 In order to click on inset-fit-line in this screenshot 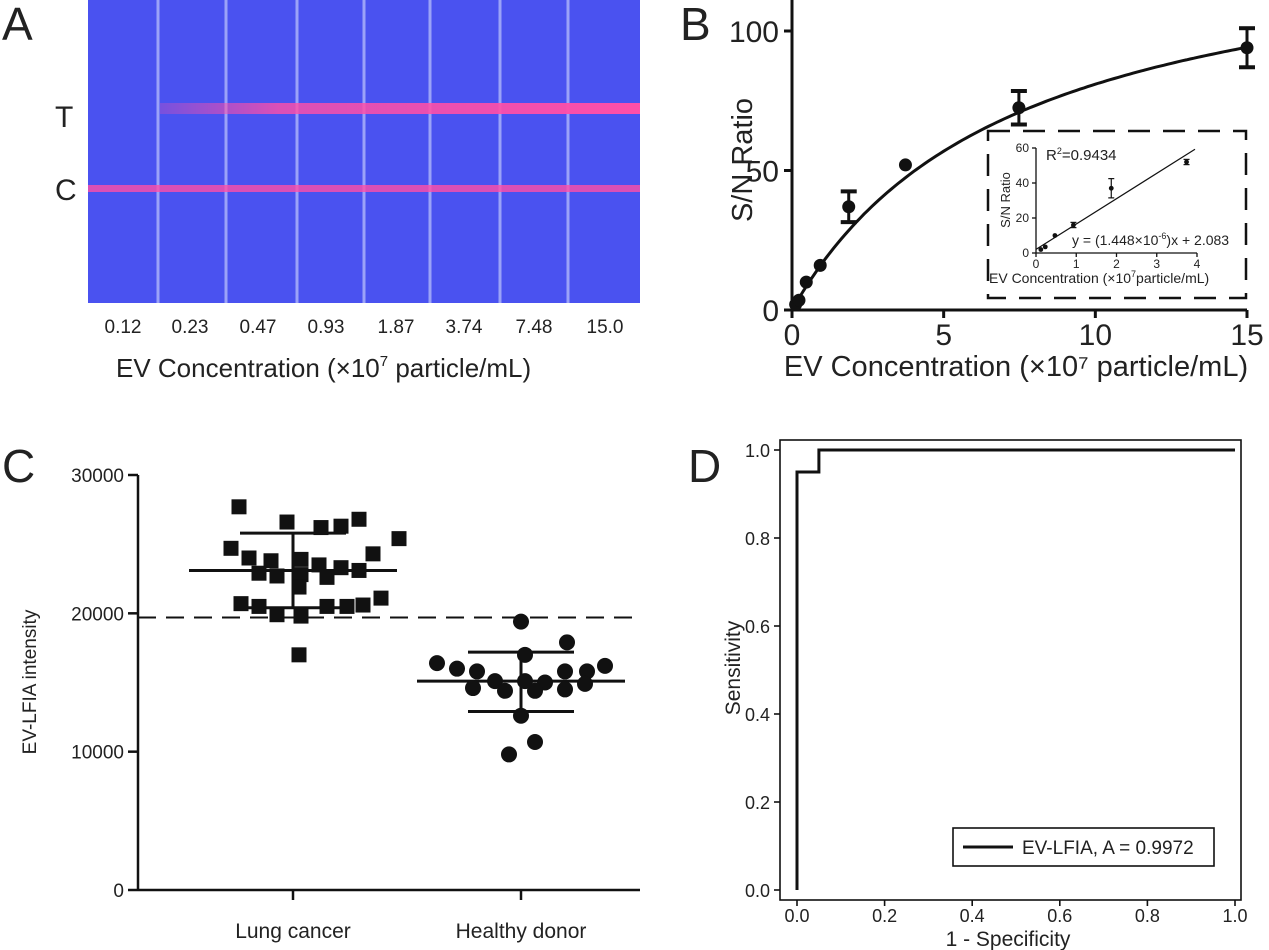, I will do `click(1115, 199)`.